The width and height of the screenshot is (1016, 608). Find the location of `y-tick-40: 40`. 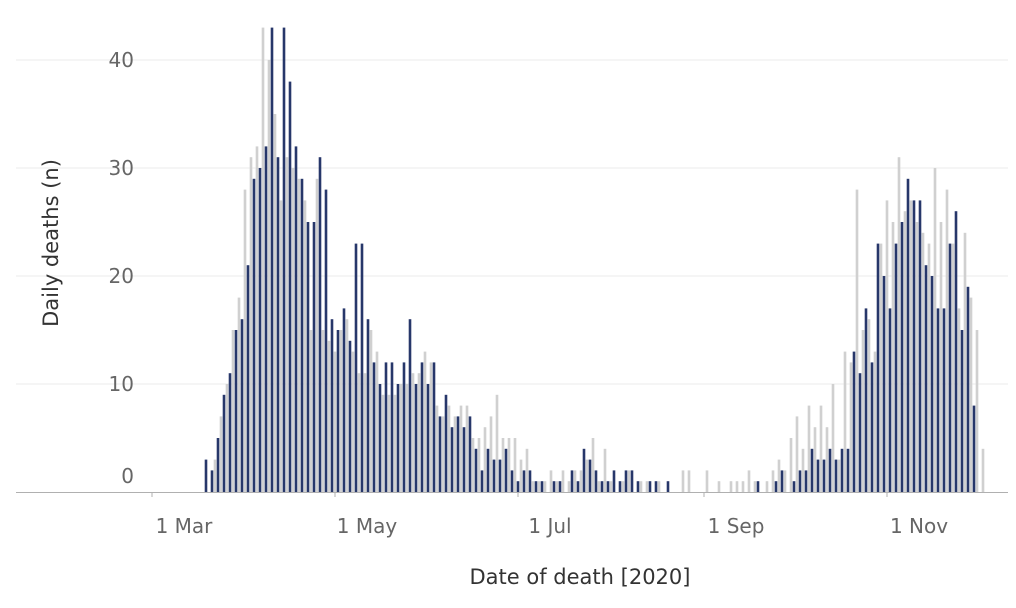

y-tick-40: 40 is located at coordinates (121, 60).